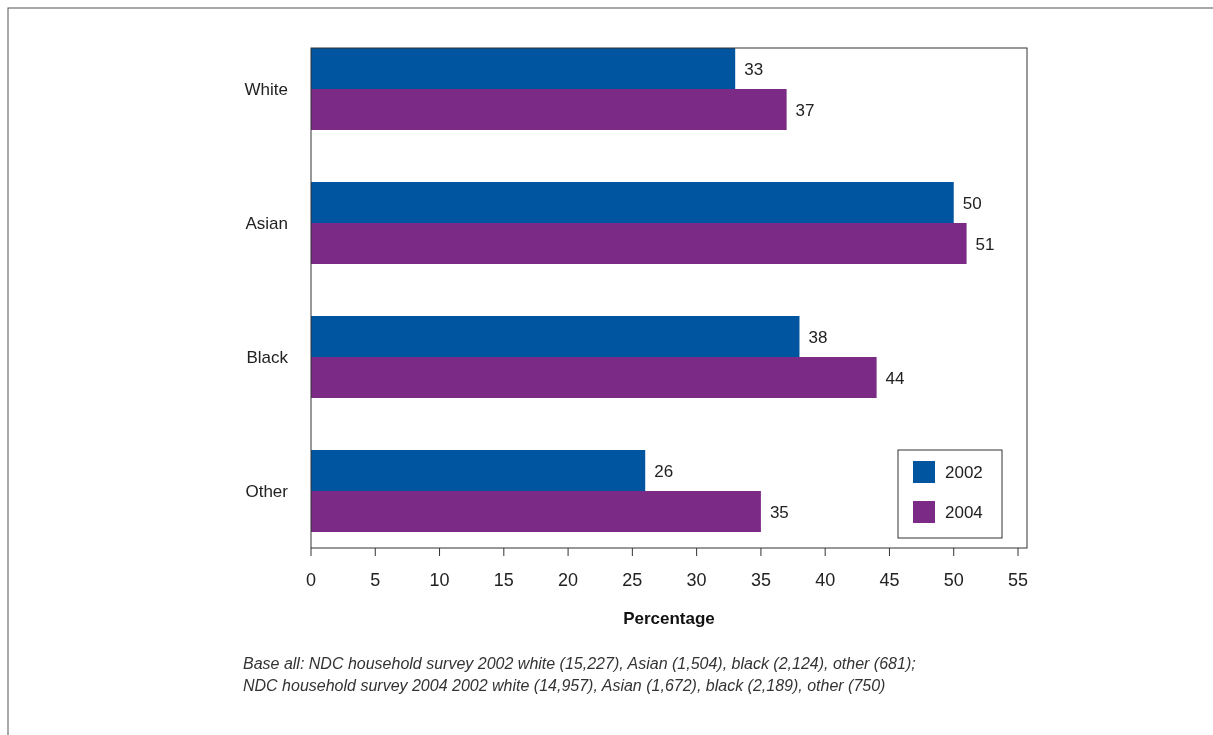  I want to click on data-label: 44, so click(895, 378).